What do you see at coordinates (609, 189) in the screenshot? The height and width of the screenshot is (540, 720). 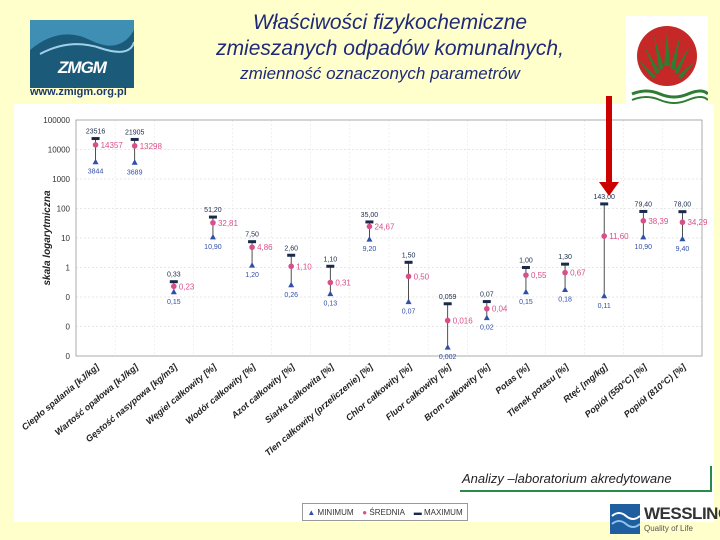 I see `highlight-arrow-head` at bounding box center [609, 189].